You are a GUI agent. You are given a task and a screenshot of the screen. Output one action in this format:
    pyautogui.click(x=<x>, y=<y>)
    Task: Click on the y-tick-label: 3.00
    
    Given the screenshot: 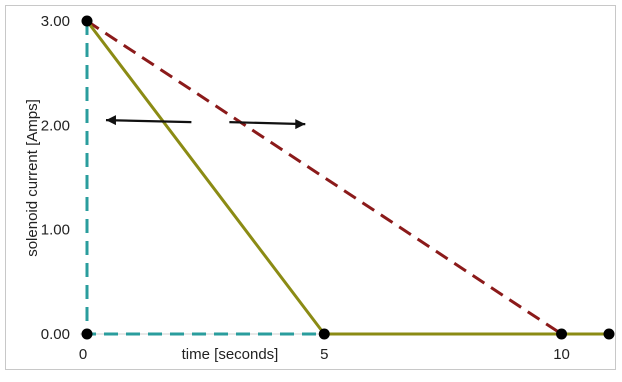 What is the action you would take?
    pyautogui.click(x=55, y=21)
    